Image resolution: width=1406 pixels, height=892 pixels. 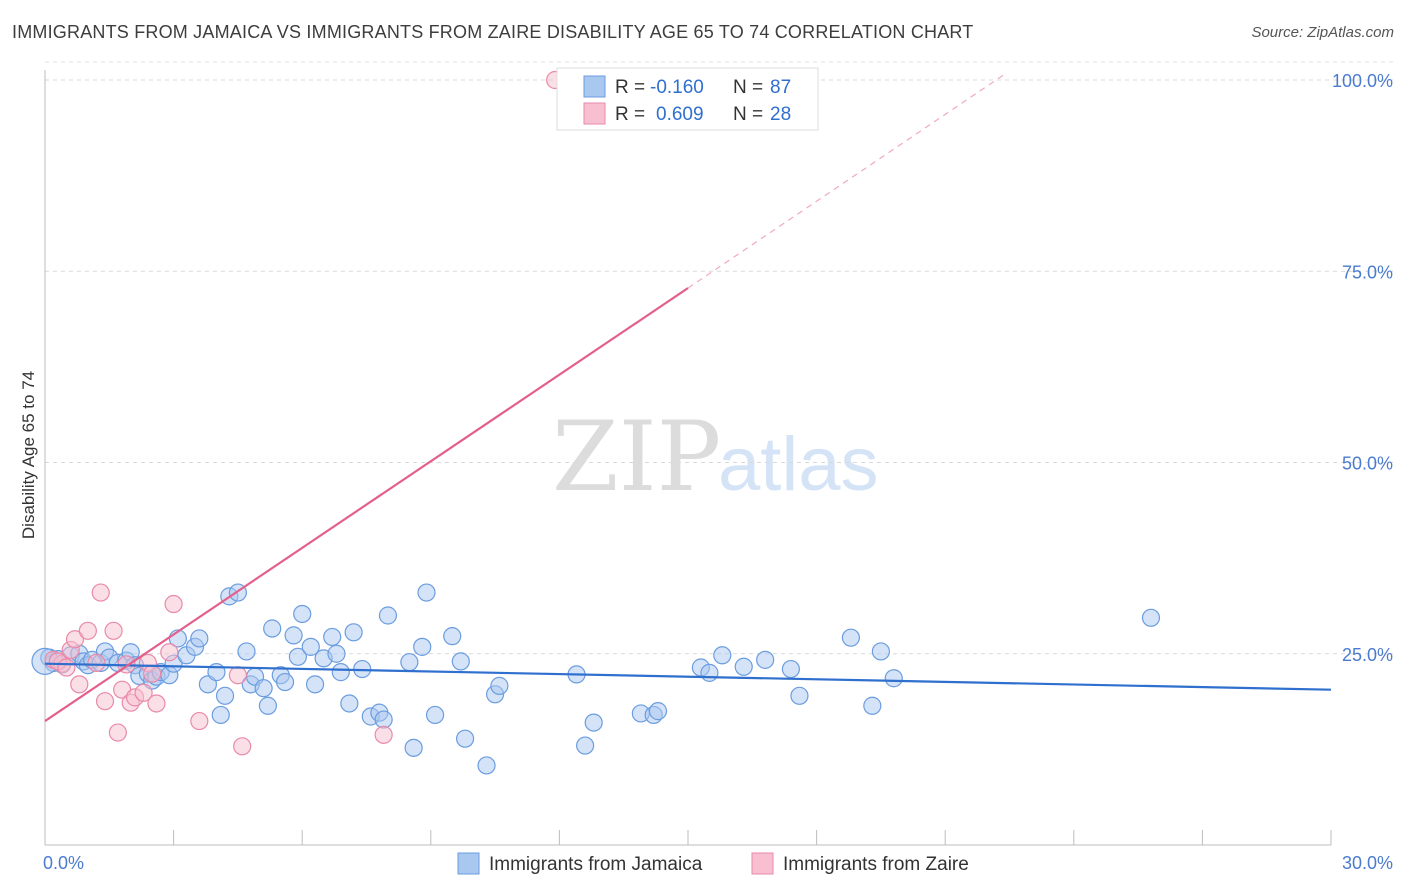 What do you see at coordinates (876, 864) in the screenshot?
I see `bottom-legend-label-zaire: Immigrants from Zaire` at bounding box center [876, 864].